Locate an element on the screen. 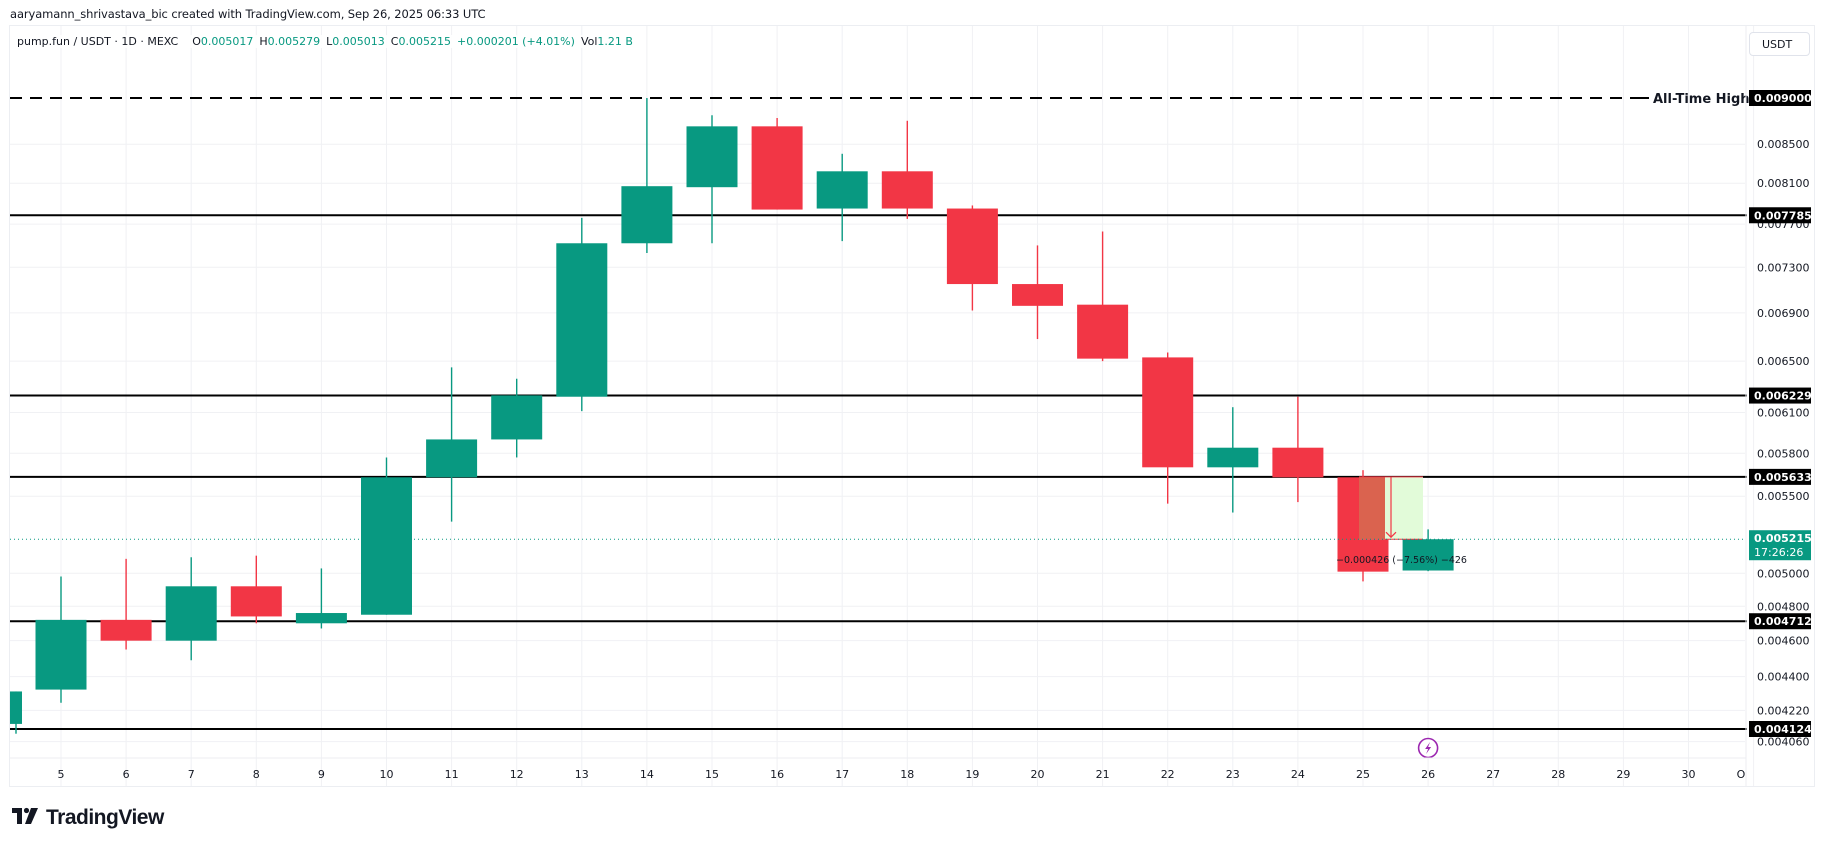  tradingview-logo: TradingView is located at coordinates (88, 818).